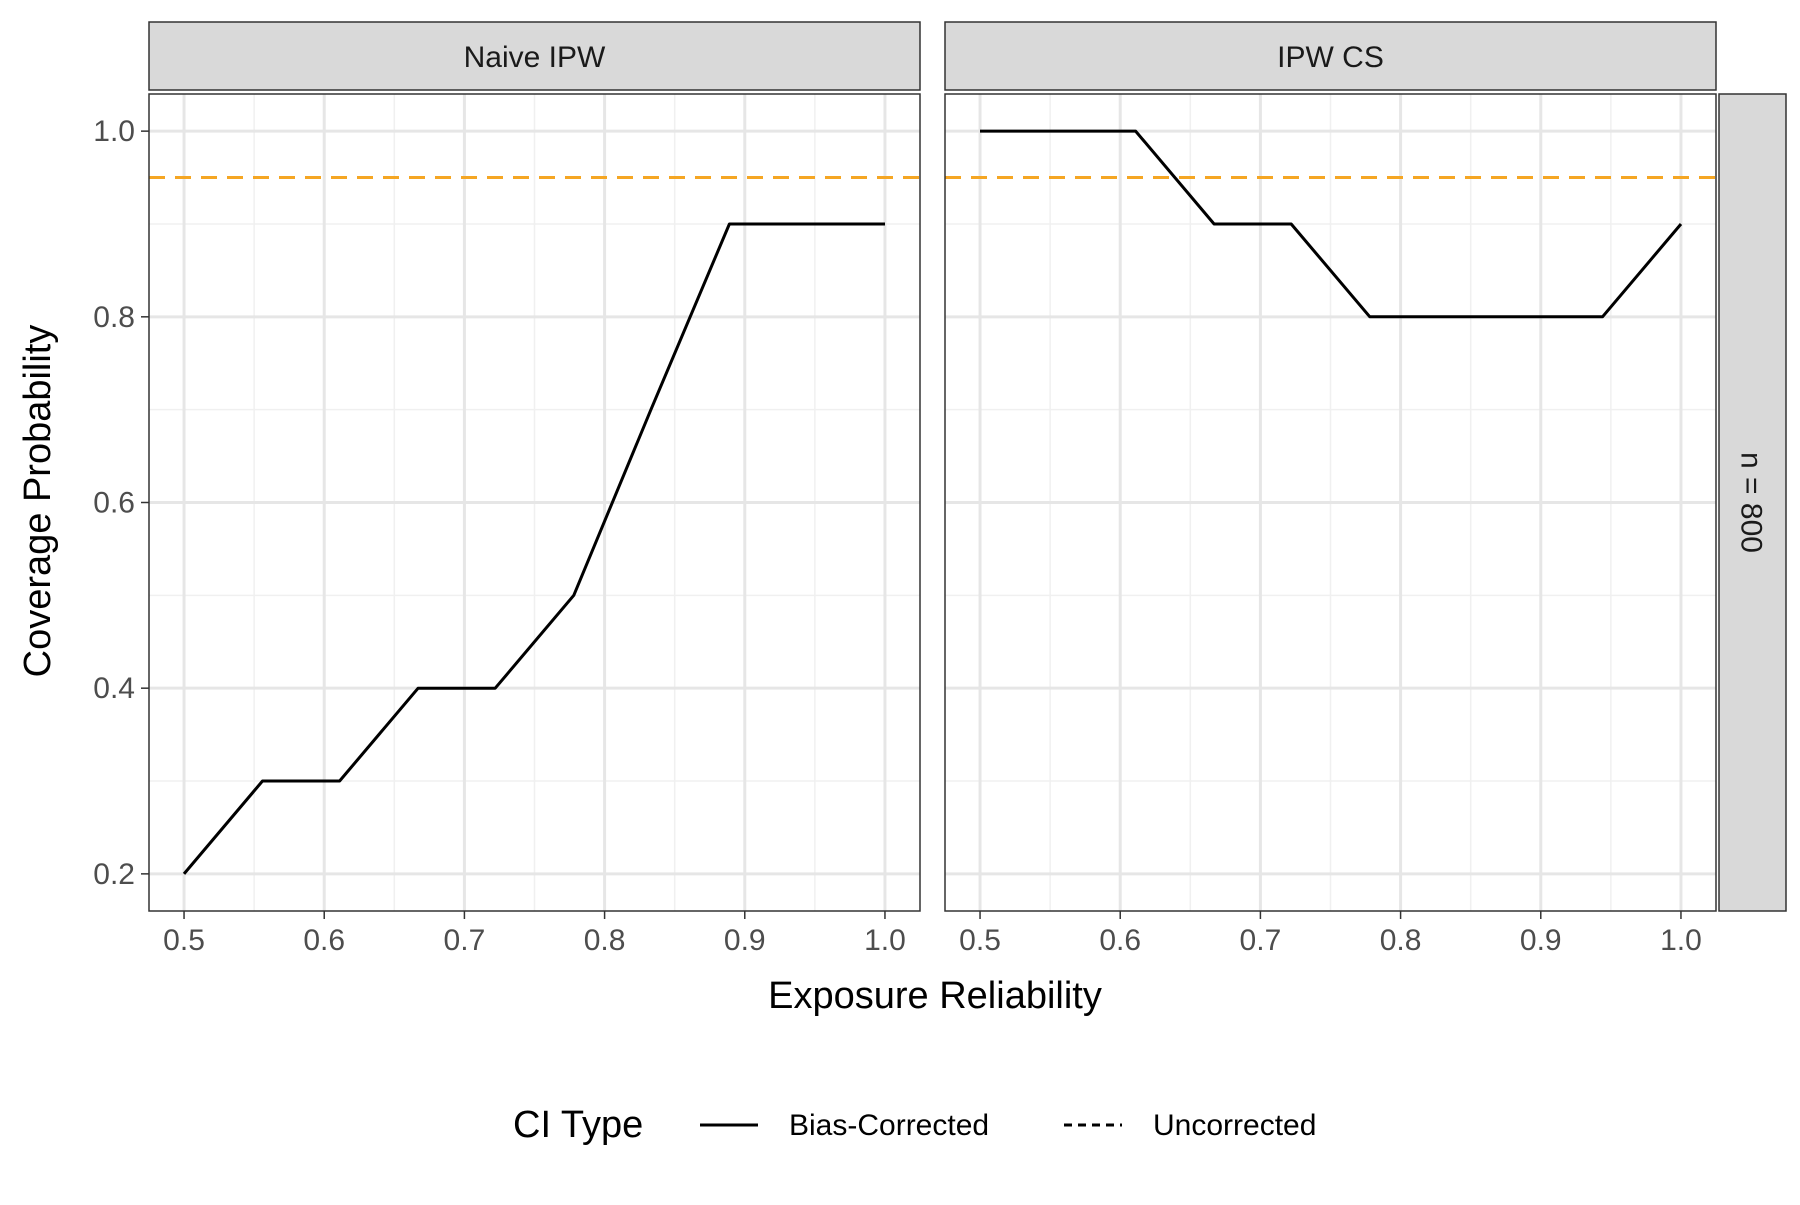  I want to click on panel-strip-label: IPW CS, so click(1330, 57).